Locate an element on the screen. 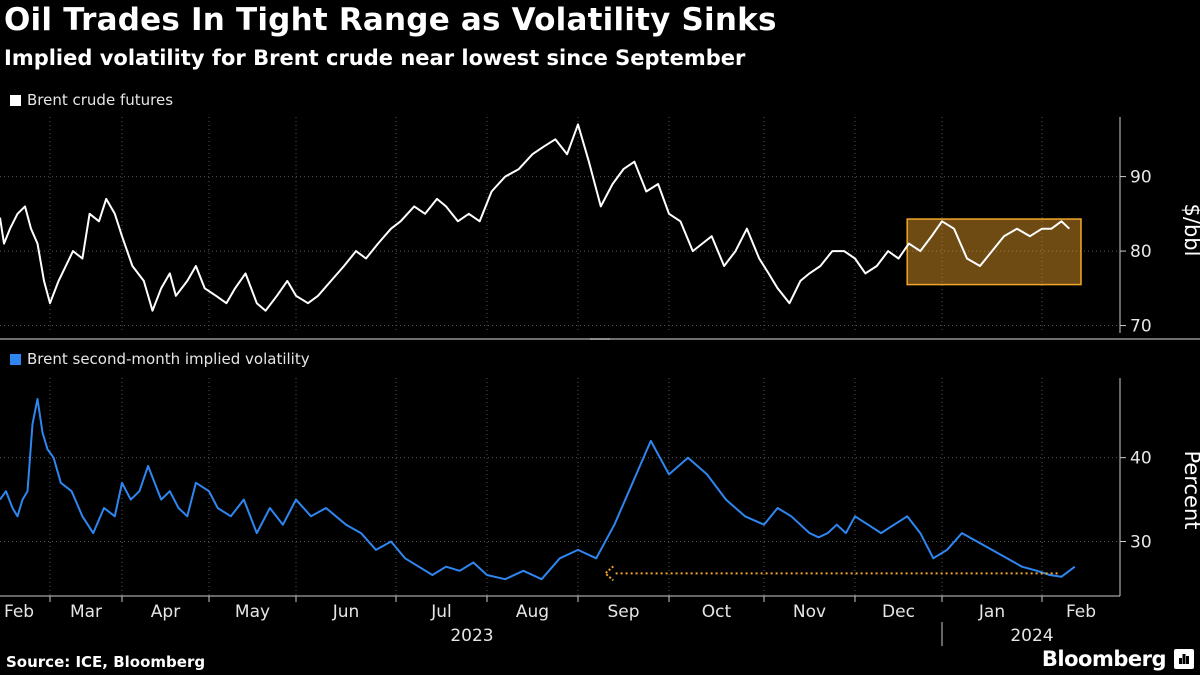 The image size is (1200, 675). x-tick-label: Nov is located at coordinates (809, 612).